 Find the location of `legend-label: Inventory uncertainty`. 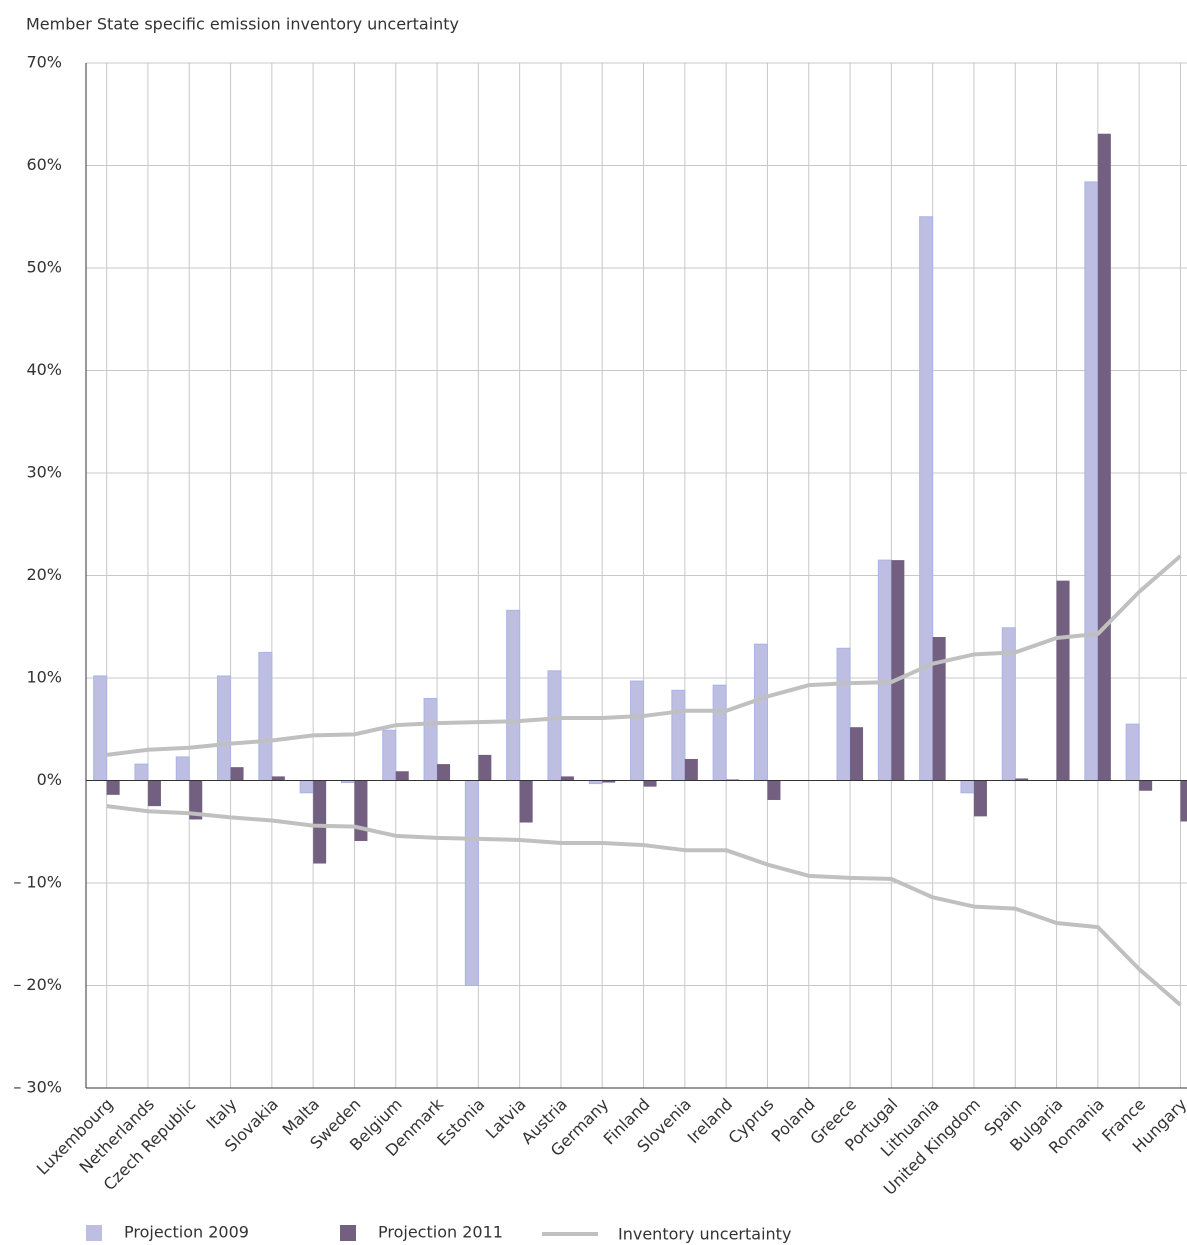

legend-label: Inventory uncertainty is located at coordinates (704, 1234).